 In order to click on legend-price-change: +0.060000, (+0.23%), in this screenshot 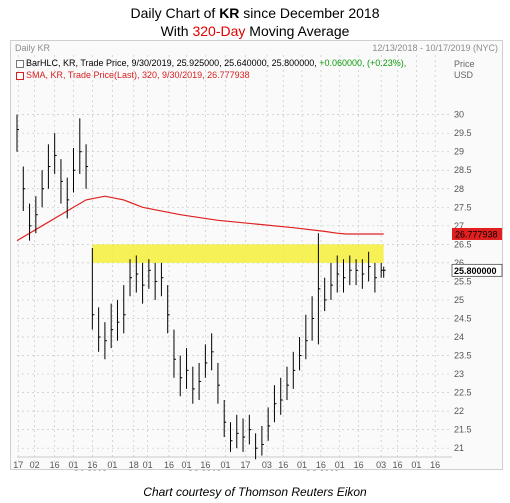, I will do `click(363, 63)`.